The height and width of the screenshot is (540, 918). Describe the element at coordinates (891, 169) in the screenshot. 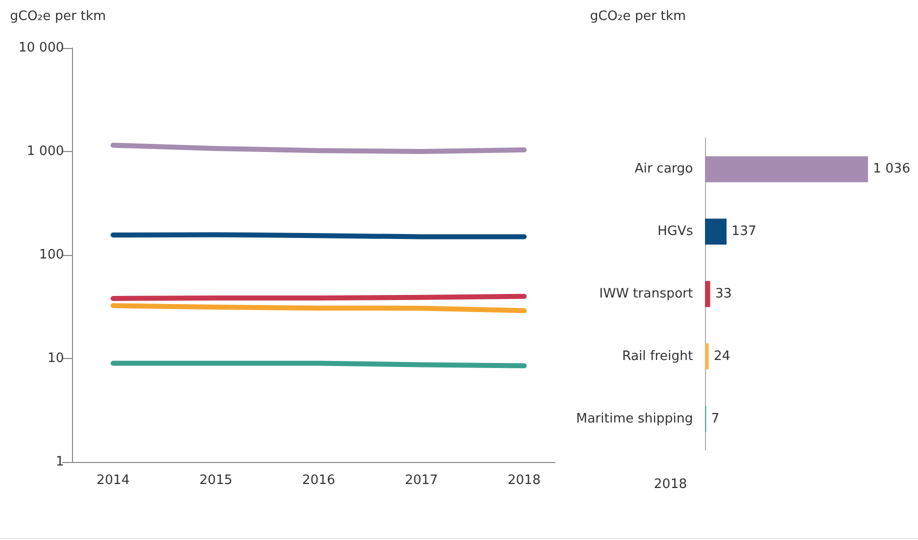

I see `data-label: 1 036` at that location.